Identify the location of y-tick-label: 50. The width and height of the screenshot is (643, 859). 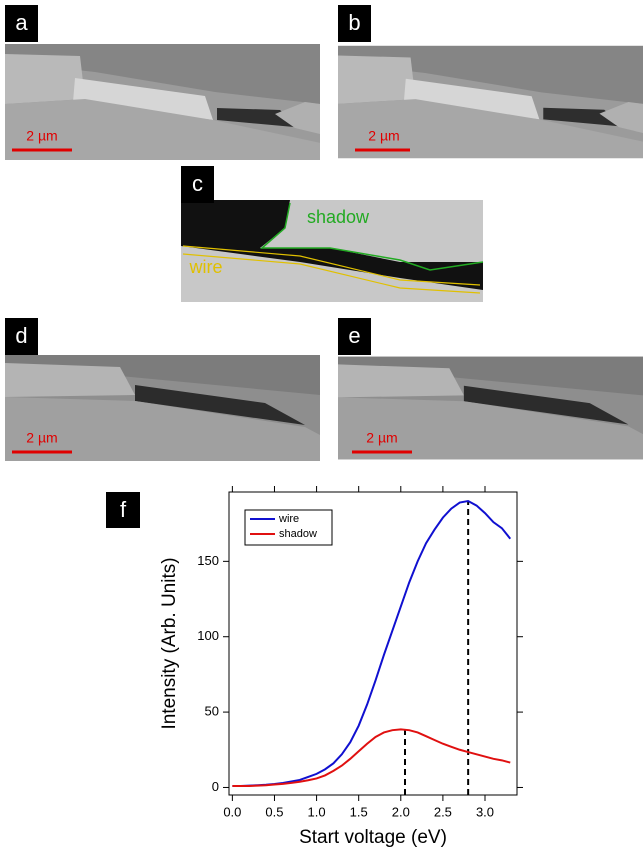
(212, 711).